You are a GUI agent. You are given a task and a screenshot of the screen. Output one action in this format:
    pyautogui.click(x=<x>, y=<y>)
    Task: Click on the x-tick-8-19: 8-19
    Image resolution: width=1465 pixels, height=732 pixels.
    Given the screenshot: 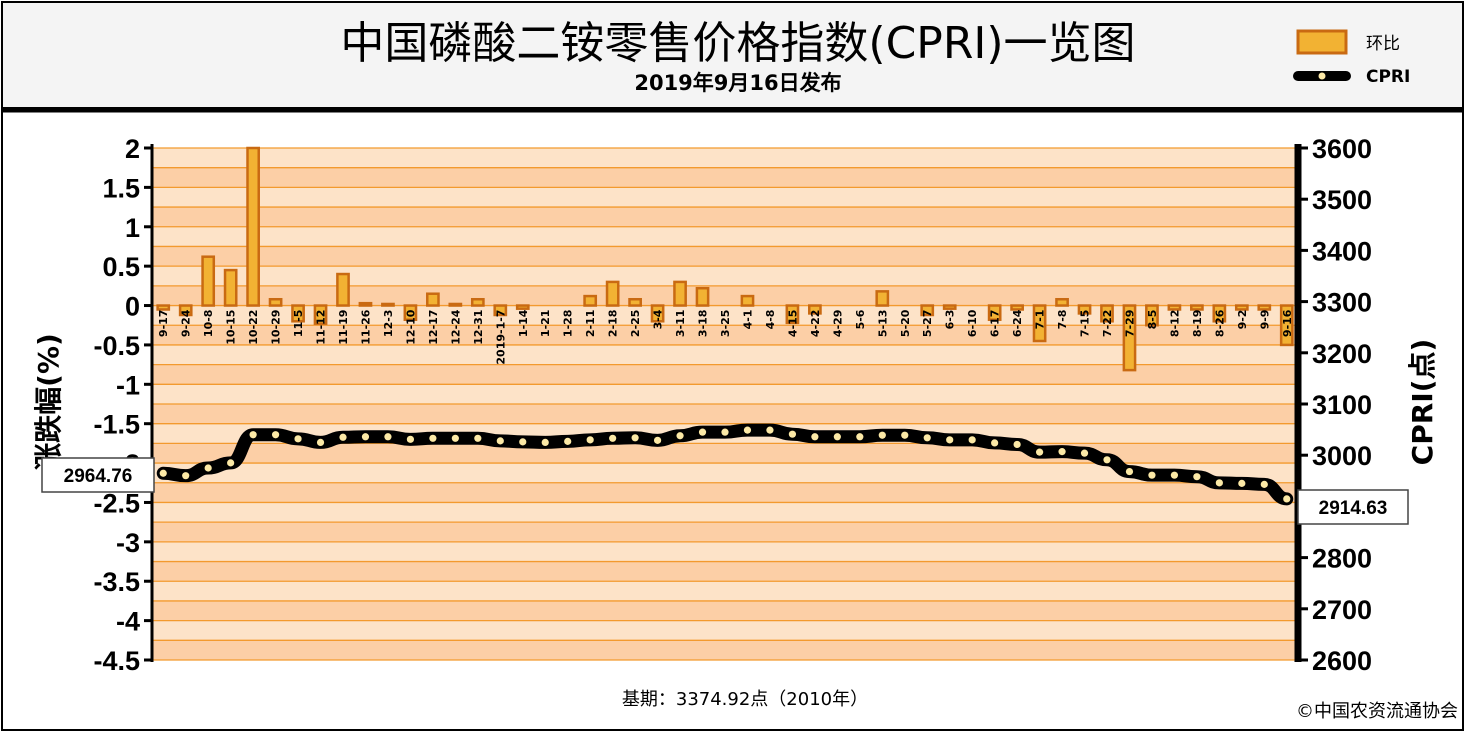 What is the action you would take?
    pyautogui.click(x=1197, y=324)
    